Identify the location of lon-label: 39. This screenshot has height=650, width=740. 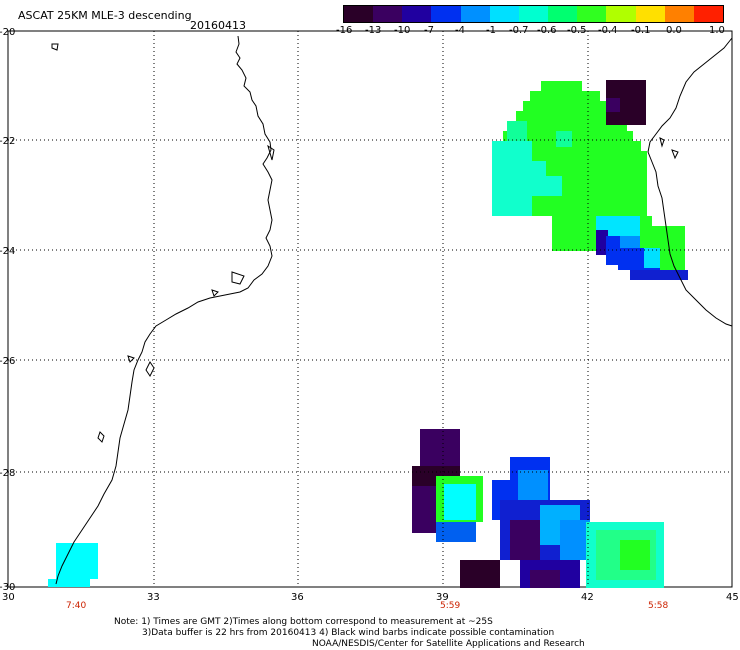
(442, 597).